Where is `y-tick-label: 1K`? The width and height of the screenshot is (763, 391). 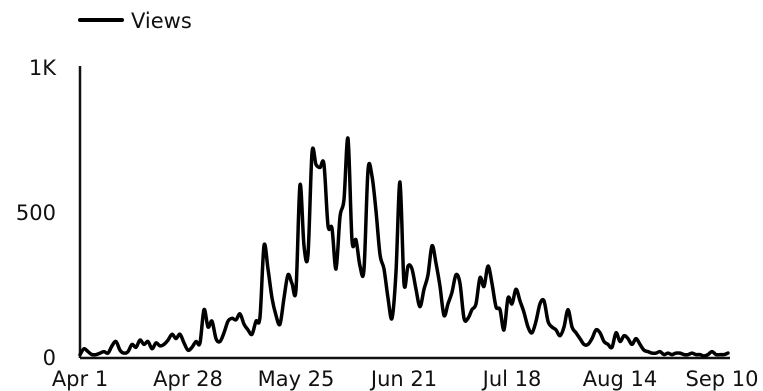 y-tick-label: 1K is located at coordinates (43, 68).